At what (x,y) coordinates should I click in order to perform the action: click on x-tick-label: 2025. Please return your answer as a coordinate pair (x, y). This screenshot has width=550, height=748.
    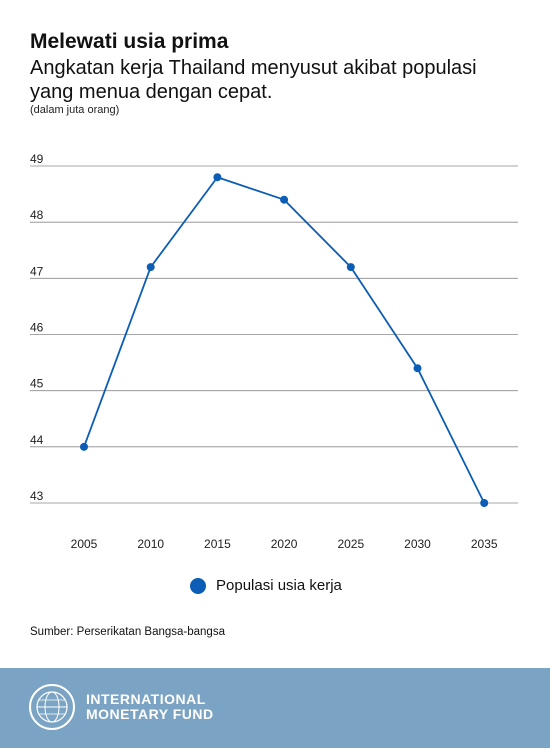
    Looking at the image, I should click on (350, 544).